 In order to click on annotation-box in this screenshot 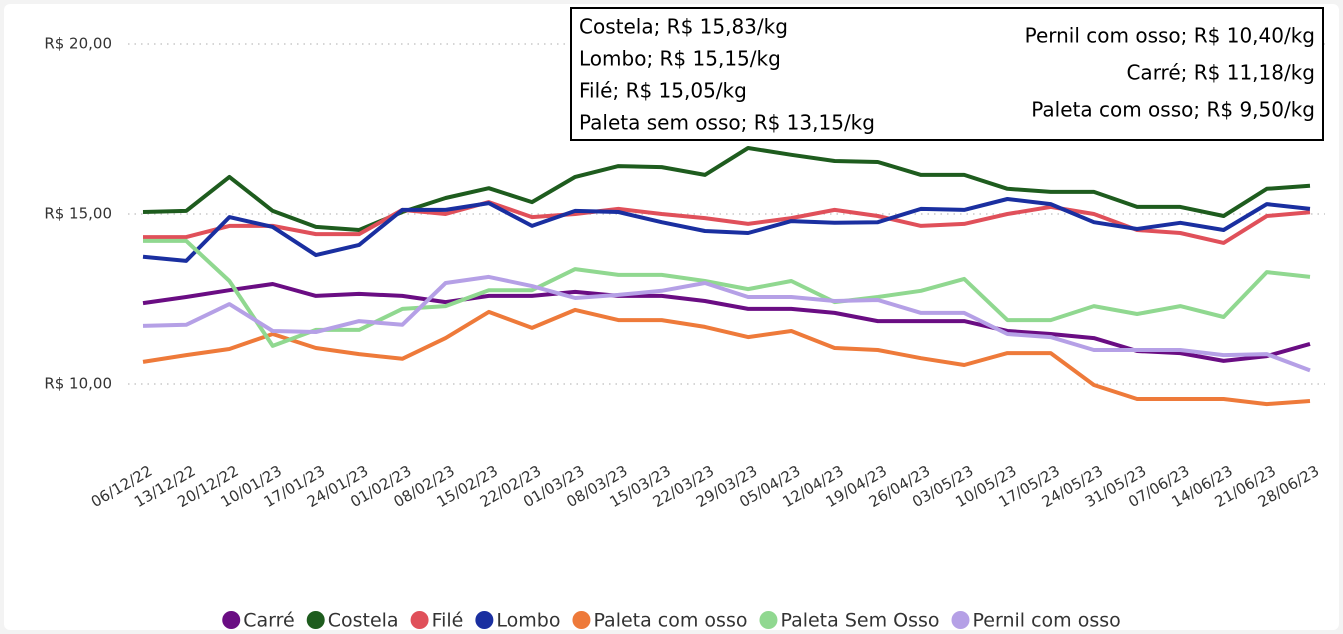, I will do `click(947, 74)`.